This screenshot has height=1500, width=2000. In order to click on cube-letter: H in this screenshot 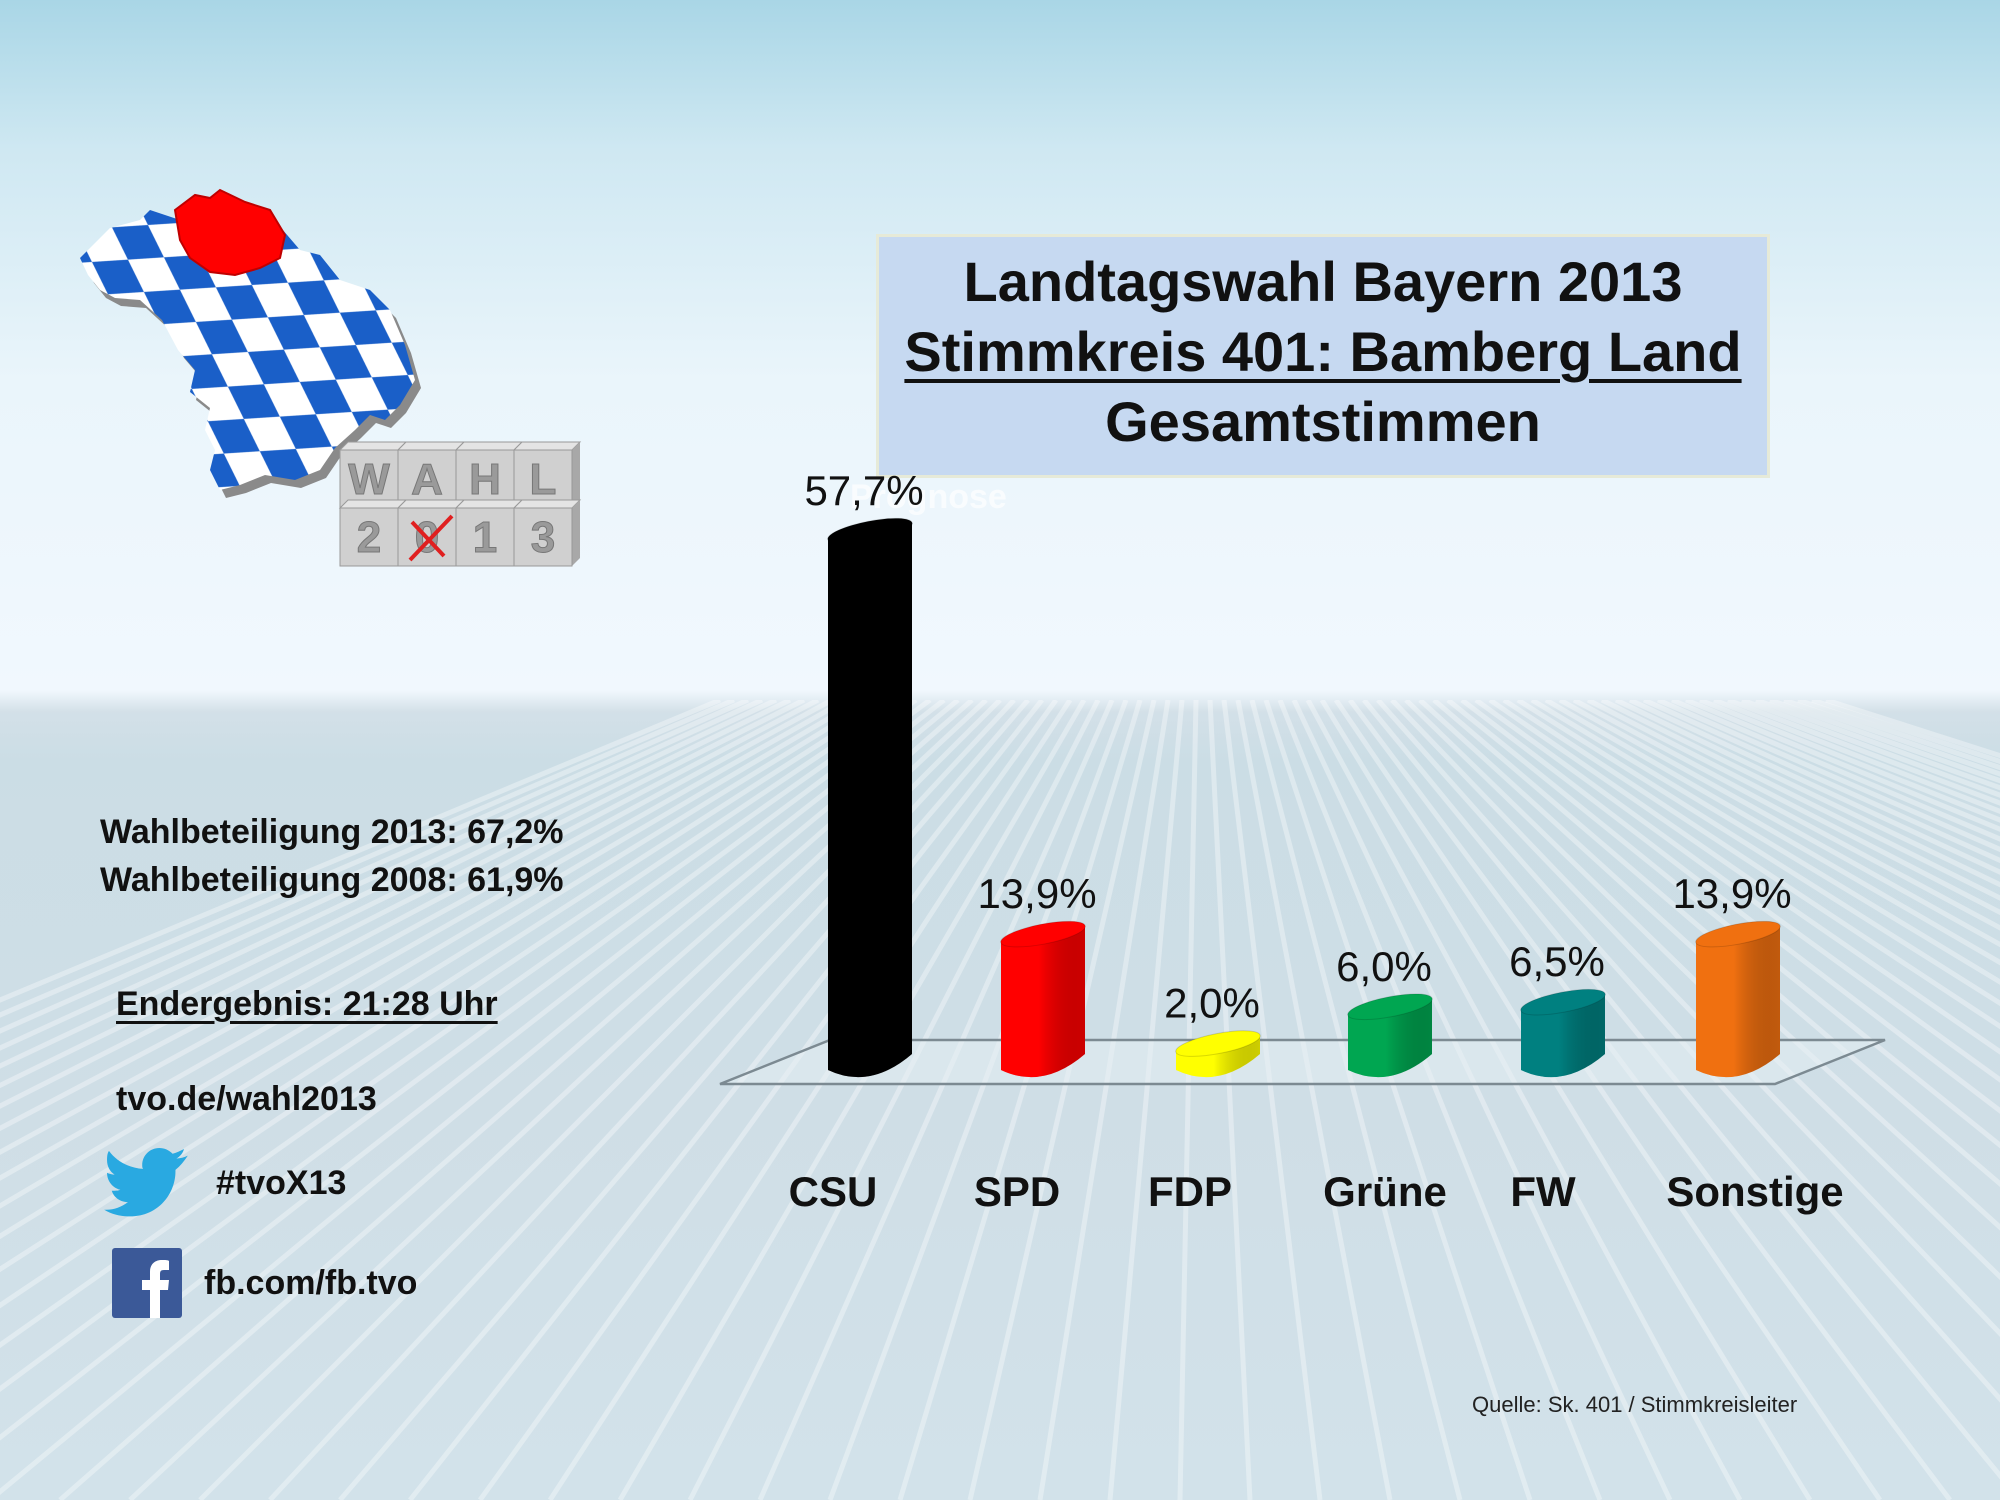, I will do `click(485, 479)`.